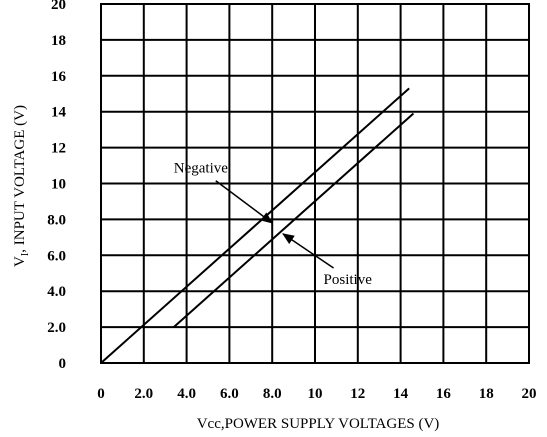 The width and height of the screenshot is (547, 437). Describe the element at coordinates (348, 280) in the screenshot. I see `annotation-label-positive: Positive` at that location.